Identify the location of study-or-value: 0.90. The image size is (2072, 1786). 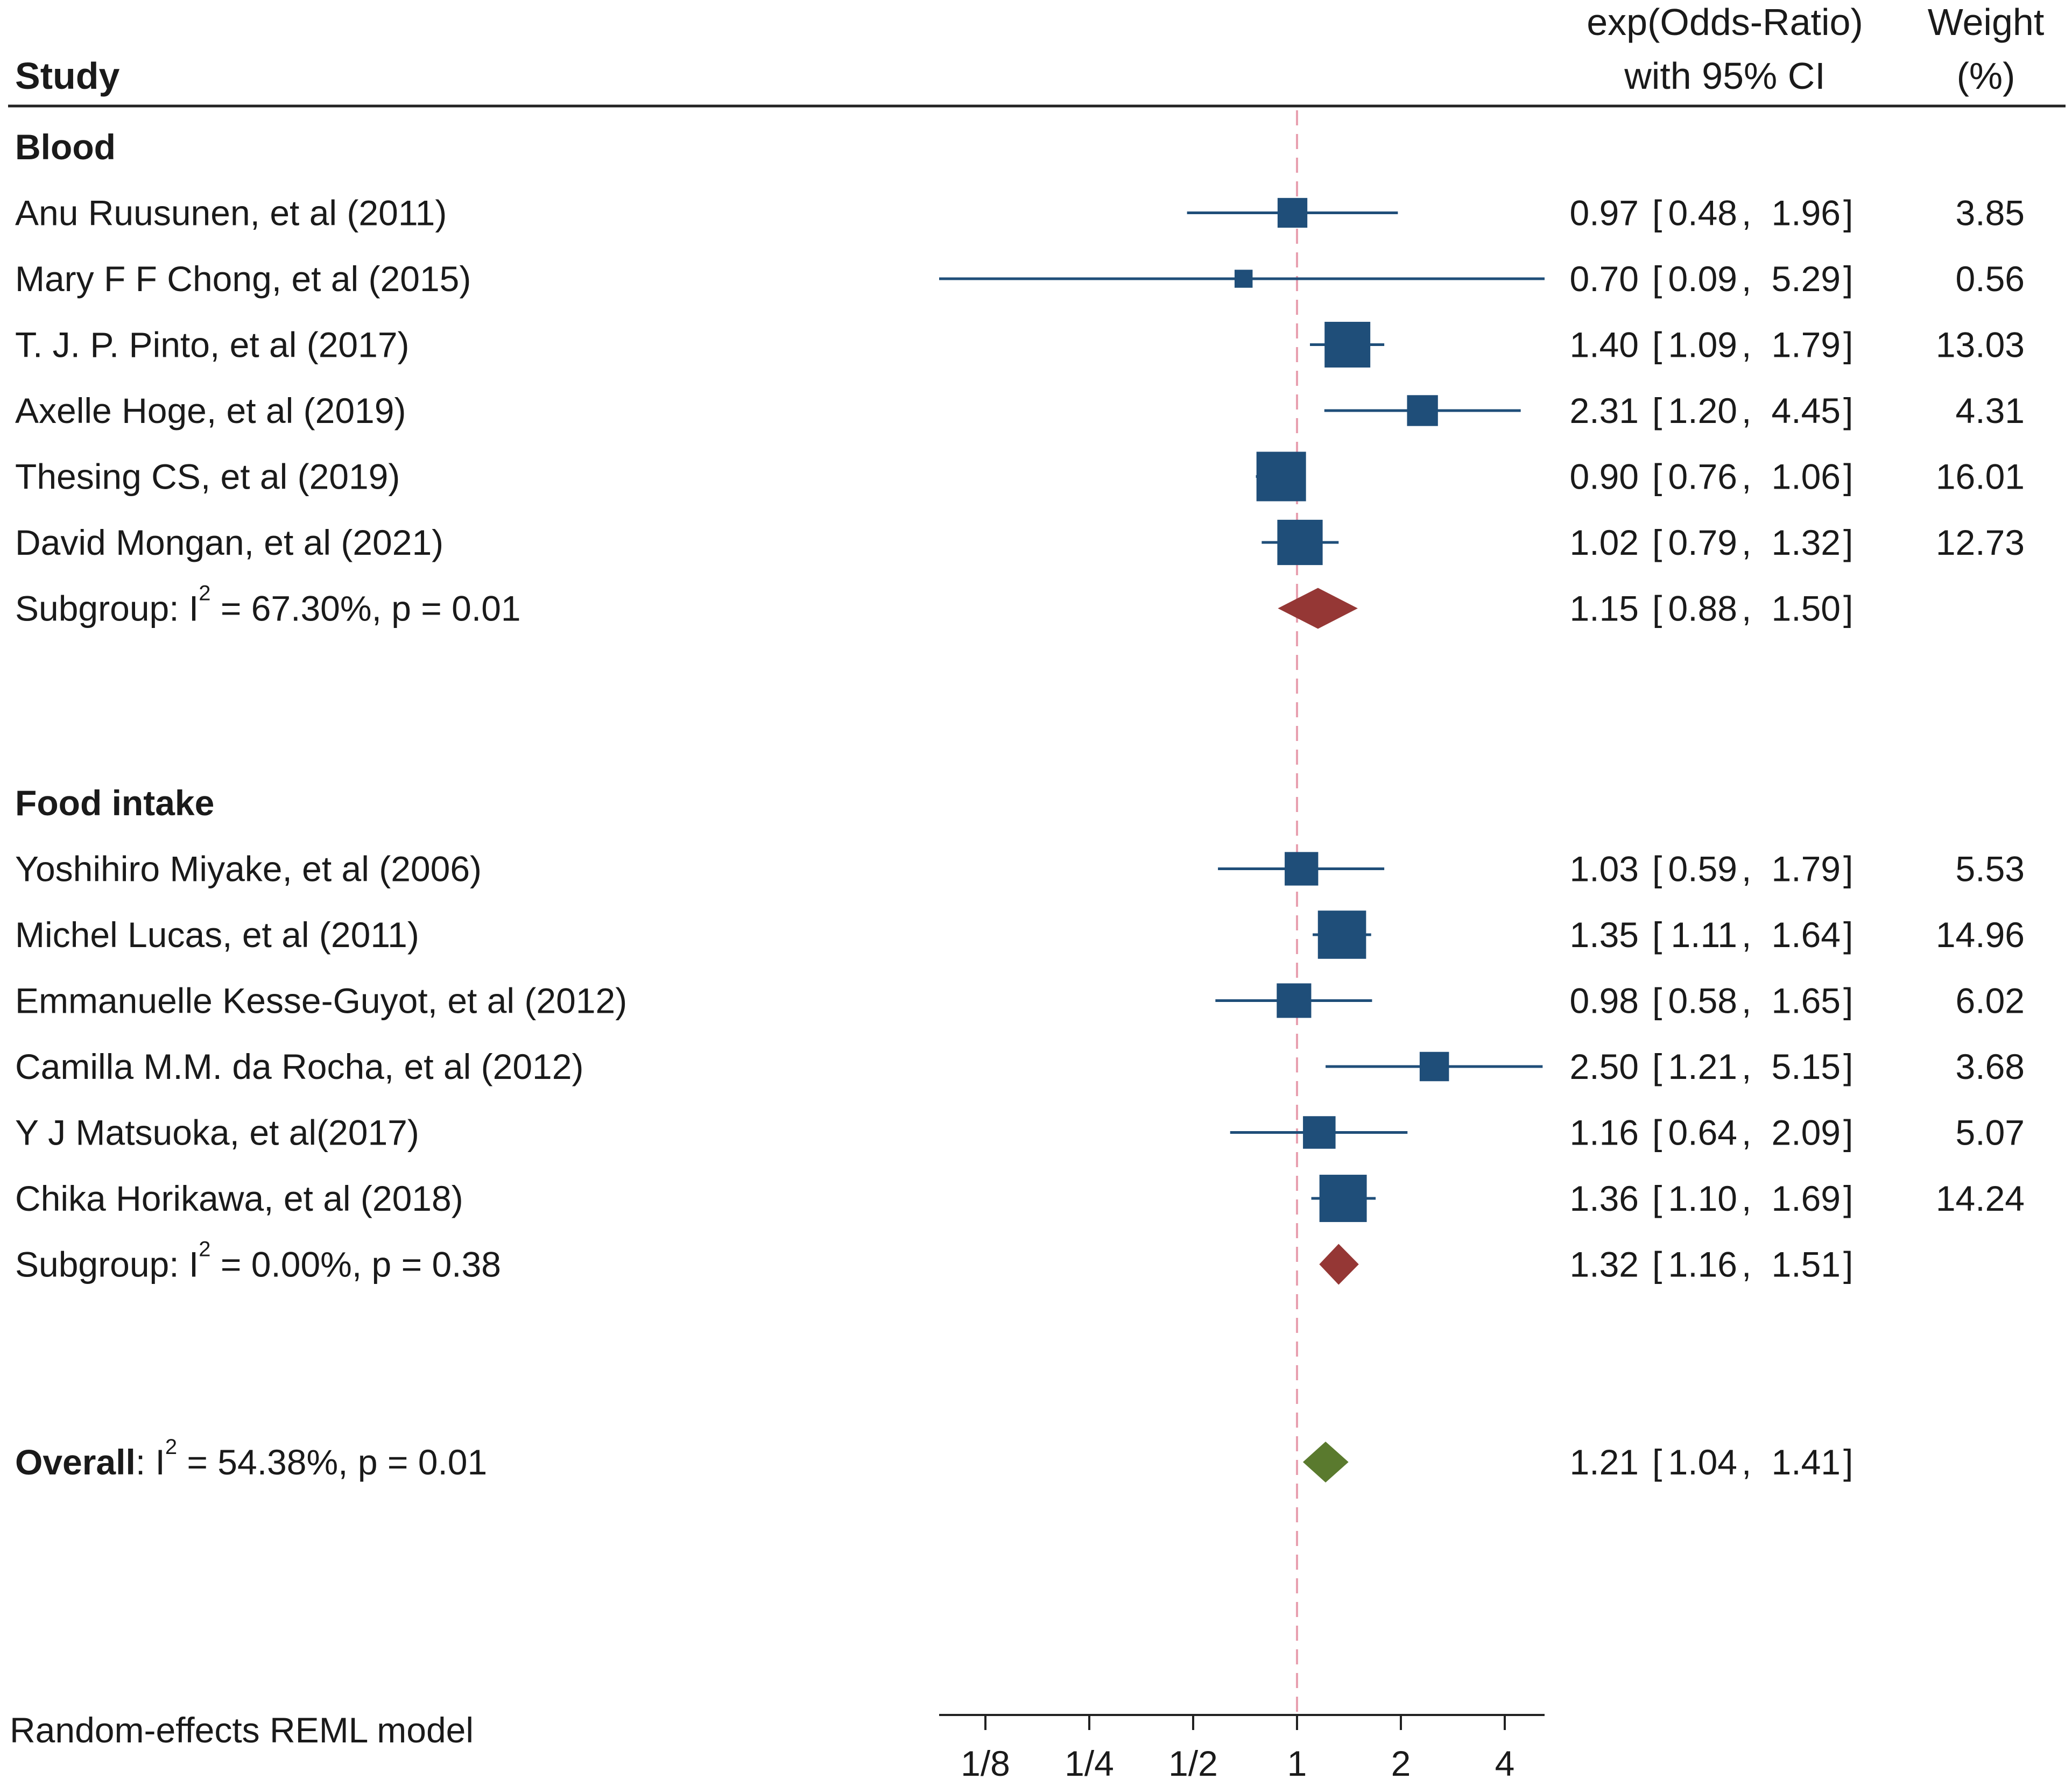
(1605, 477).